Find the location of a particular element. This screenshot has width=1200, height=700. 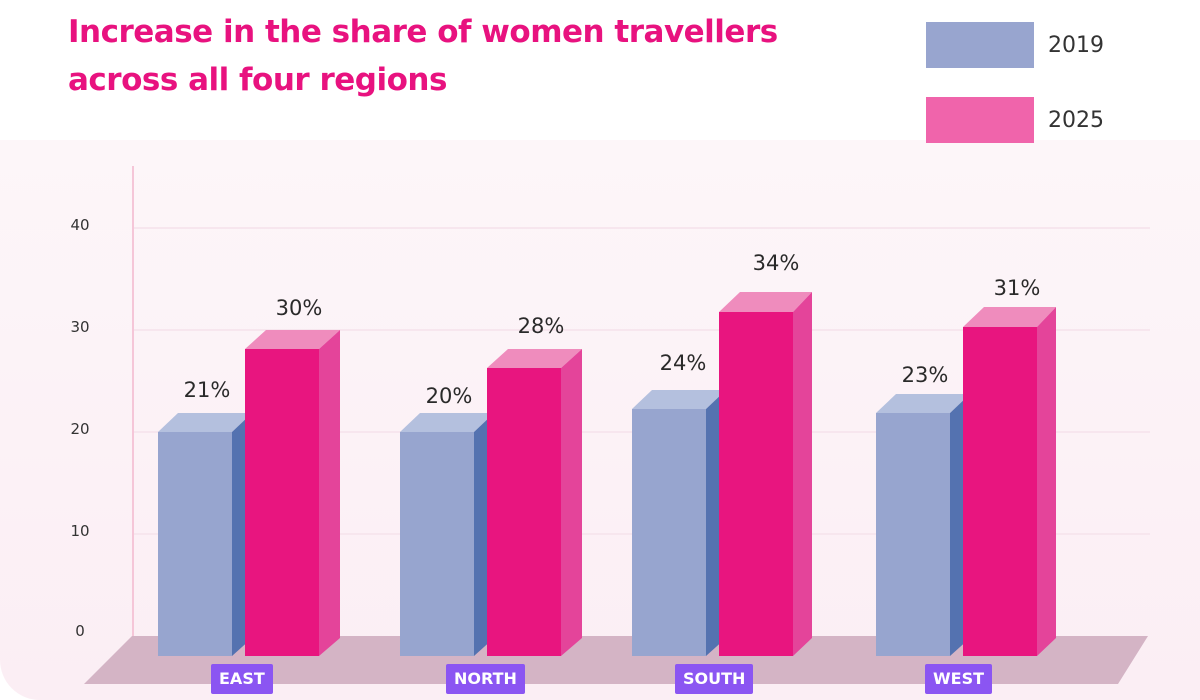

y-tick-10: 10 is located at coordinates (80, 531).